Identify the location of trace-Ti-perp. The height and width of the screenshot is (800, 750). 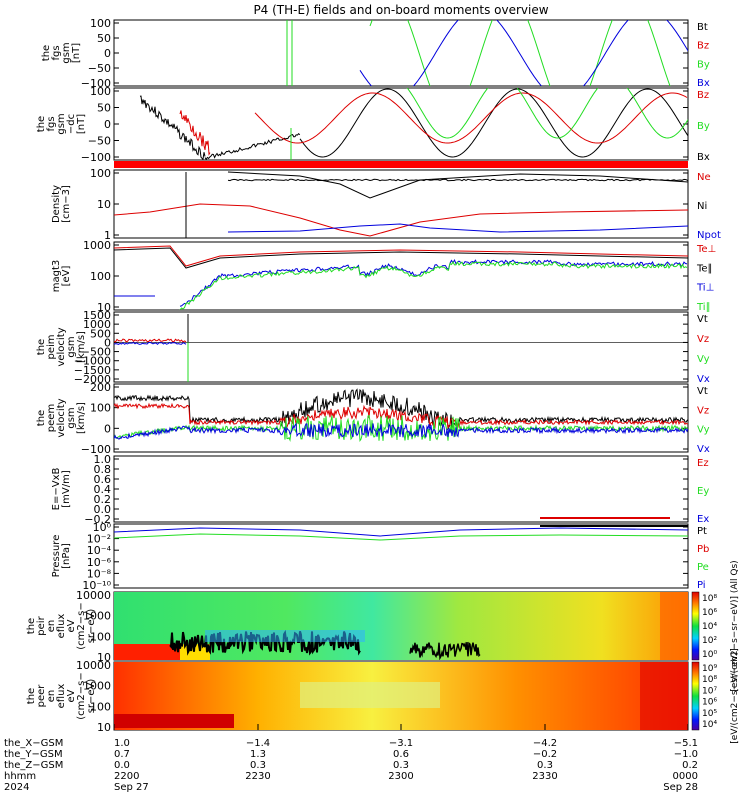
(433, 282).